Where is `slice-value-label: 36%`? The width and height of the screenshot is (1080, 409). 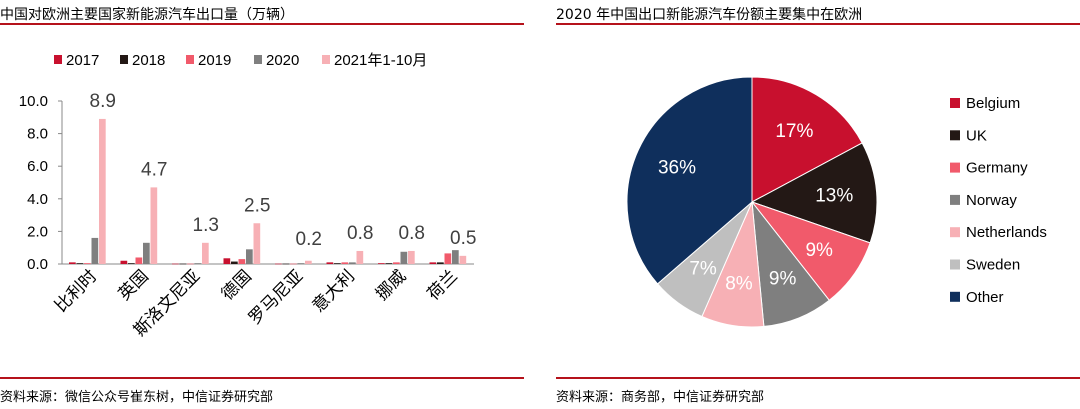
slice-value-label: 36% is located at coordinates (677, 168).